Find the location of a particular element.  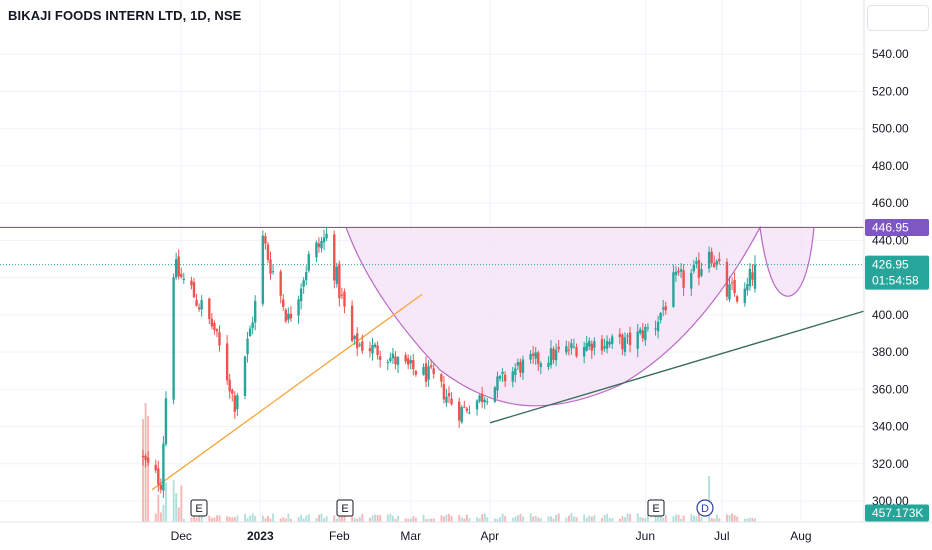

price-tick-label: 500.00 is located at coordinates (890, 129).